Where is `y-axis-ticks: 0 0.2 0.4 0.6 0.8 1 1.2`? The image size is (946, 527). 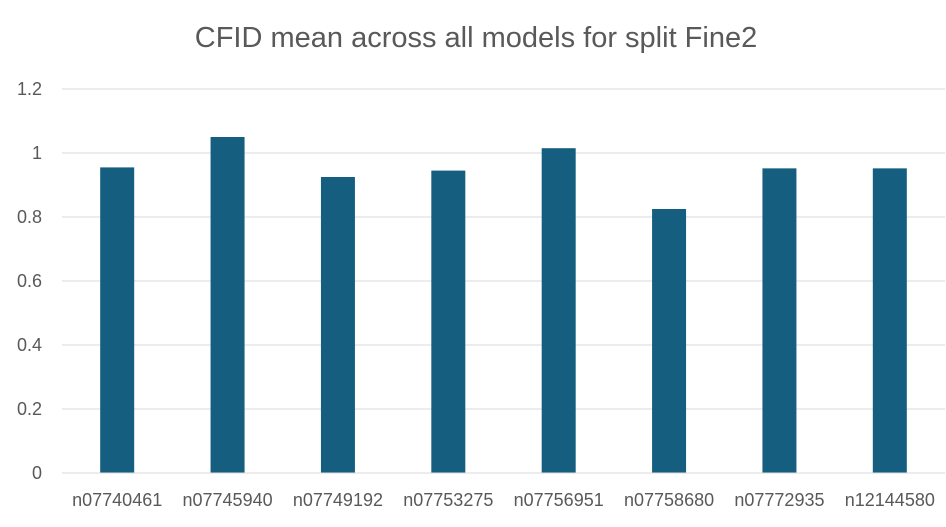 y-axis-ticks: 0 0.2 0.4 0.6 0.8 1 1.2 is located at coordinates (29, 281).